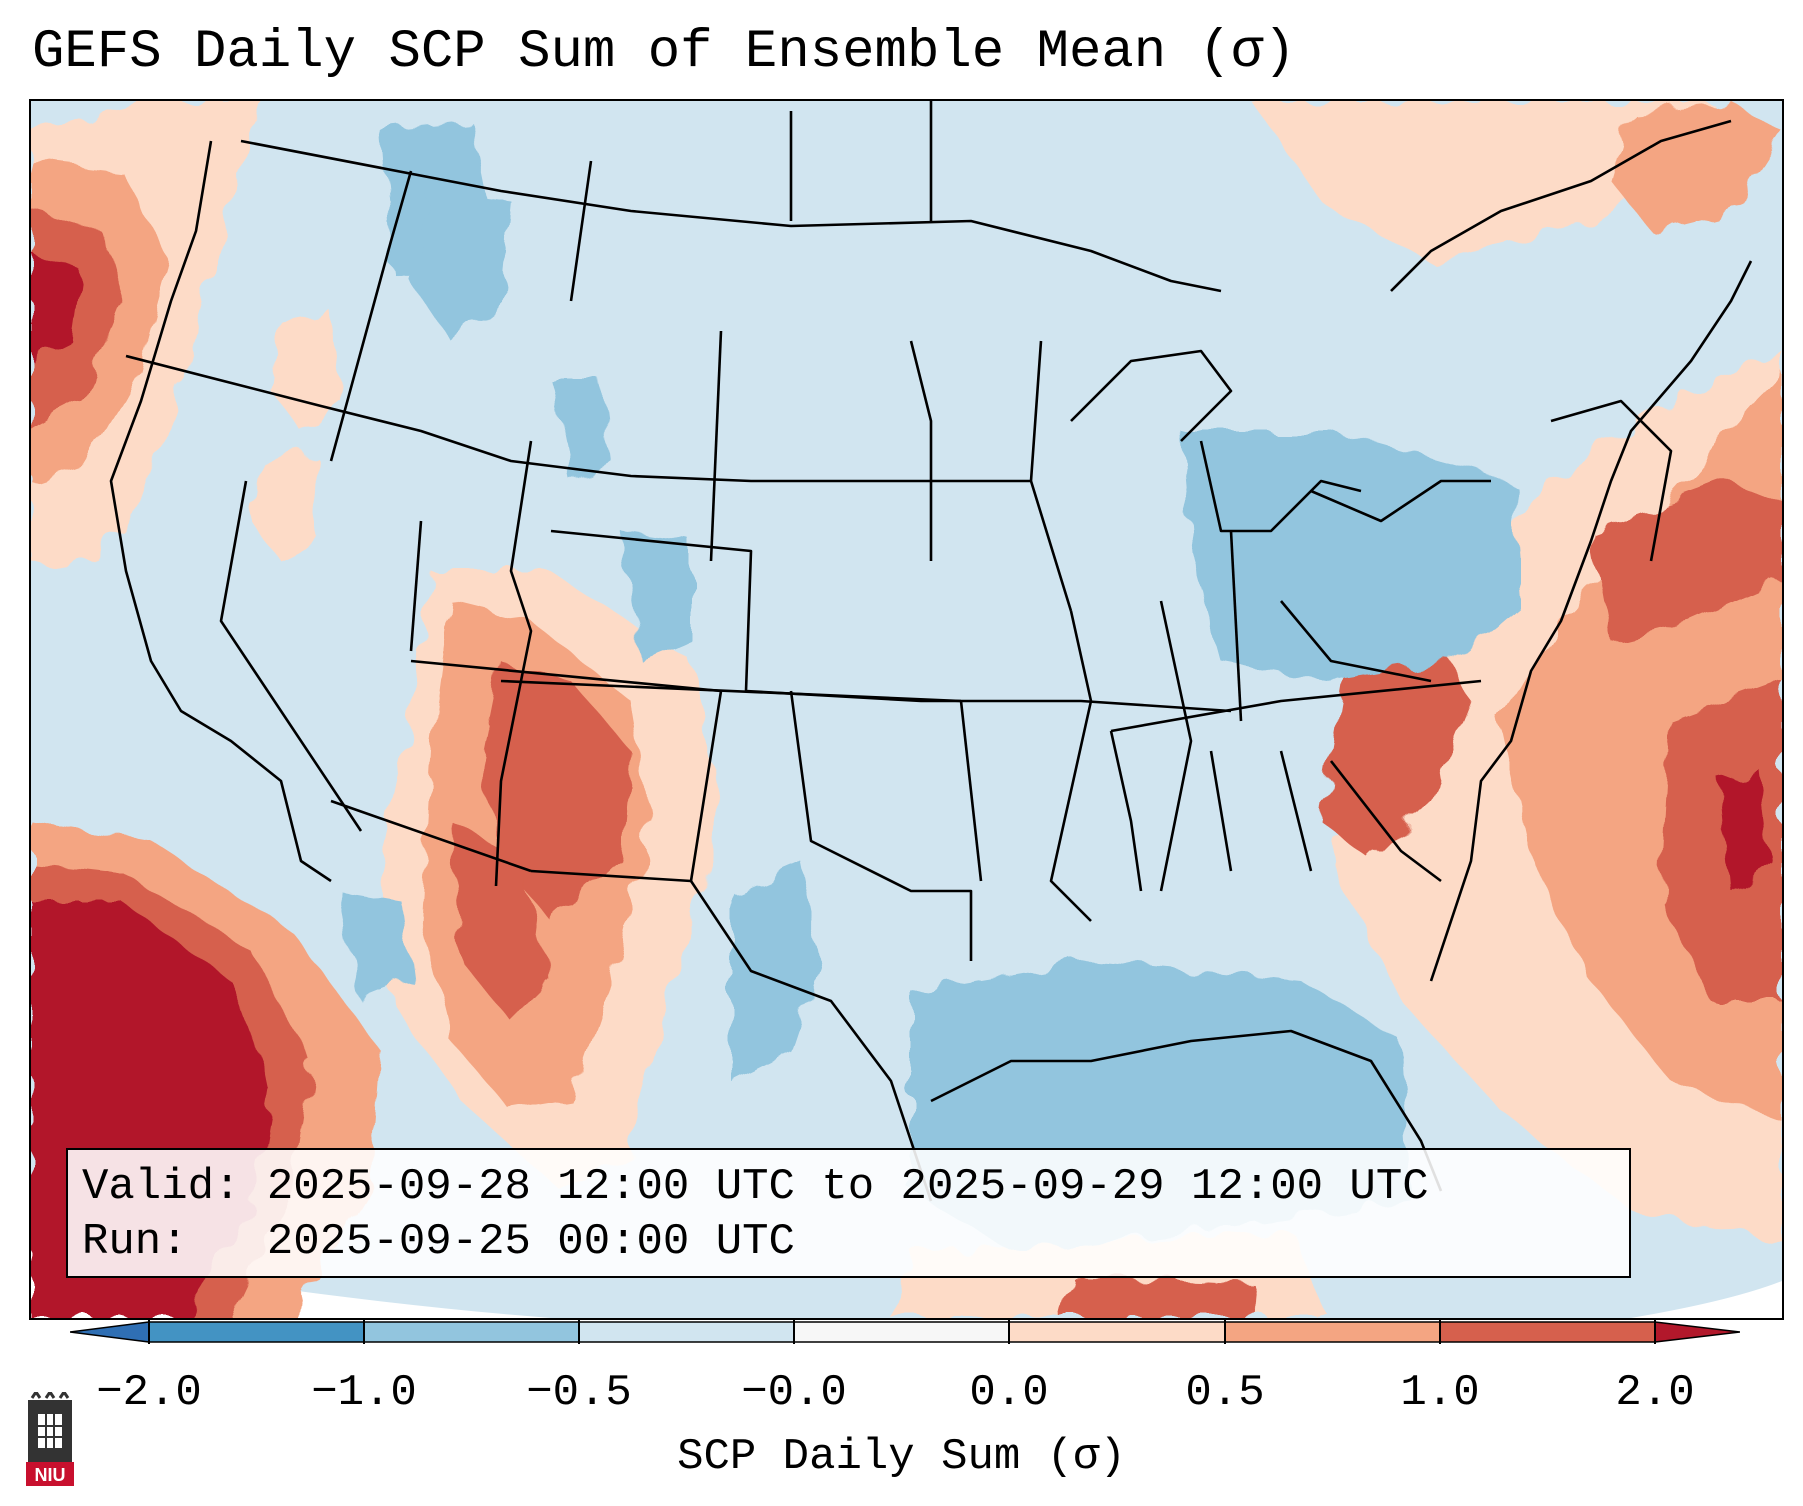  I want to click on colorbar-tick-label: 0.5, so click(1225, 1393).